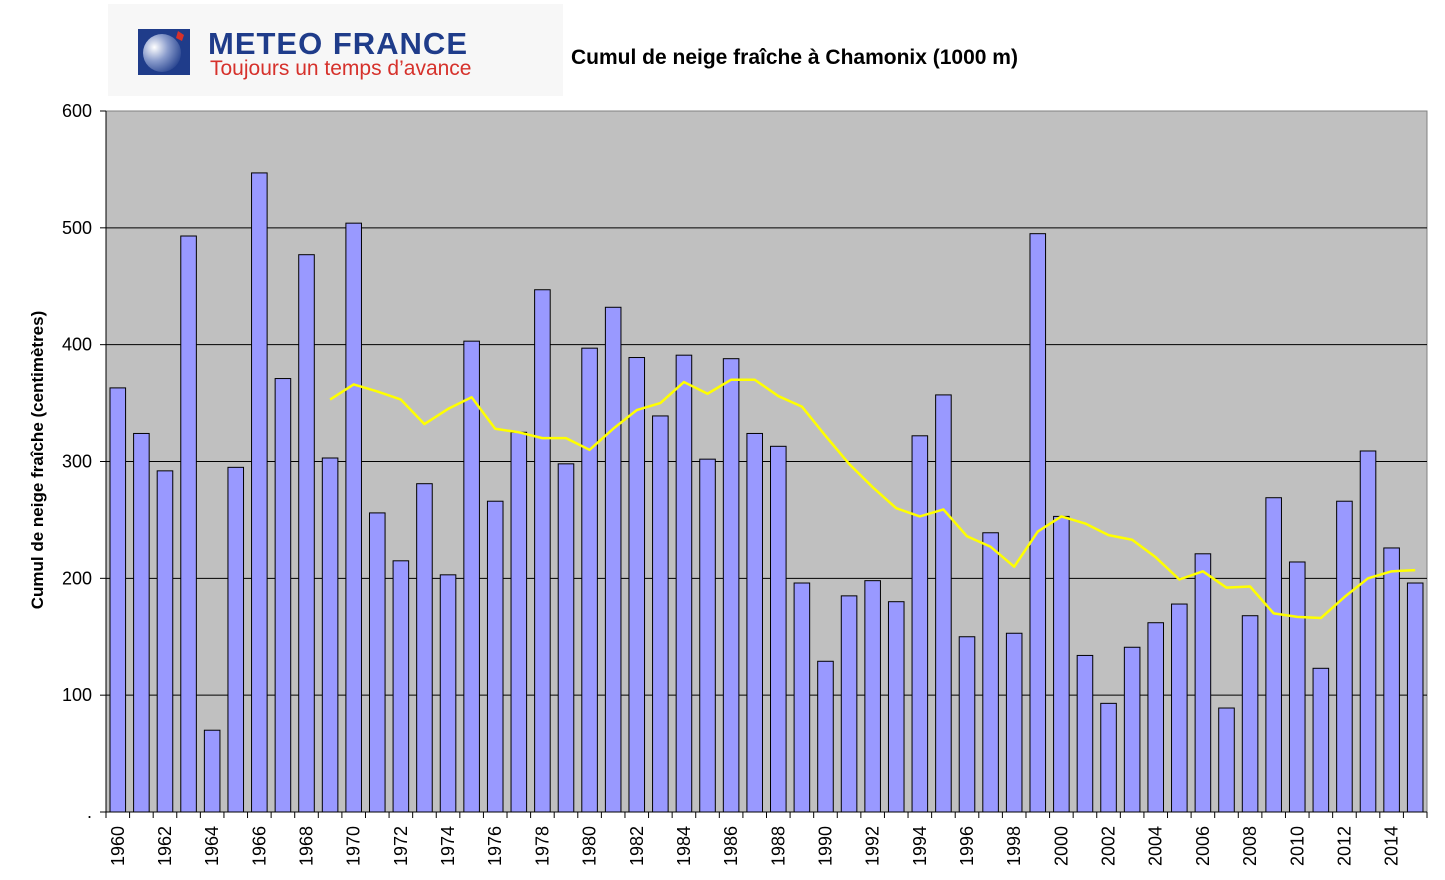 The height and width of the screenshot is (880, 1445). What do you see at coordinates (188, 524) in the screenshot?
I see `bar-1963` at bounding box center [188, 524].